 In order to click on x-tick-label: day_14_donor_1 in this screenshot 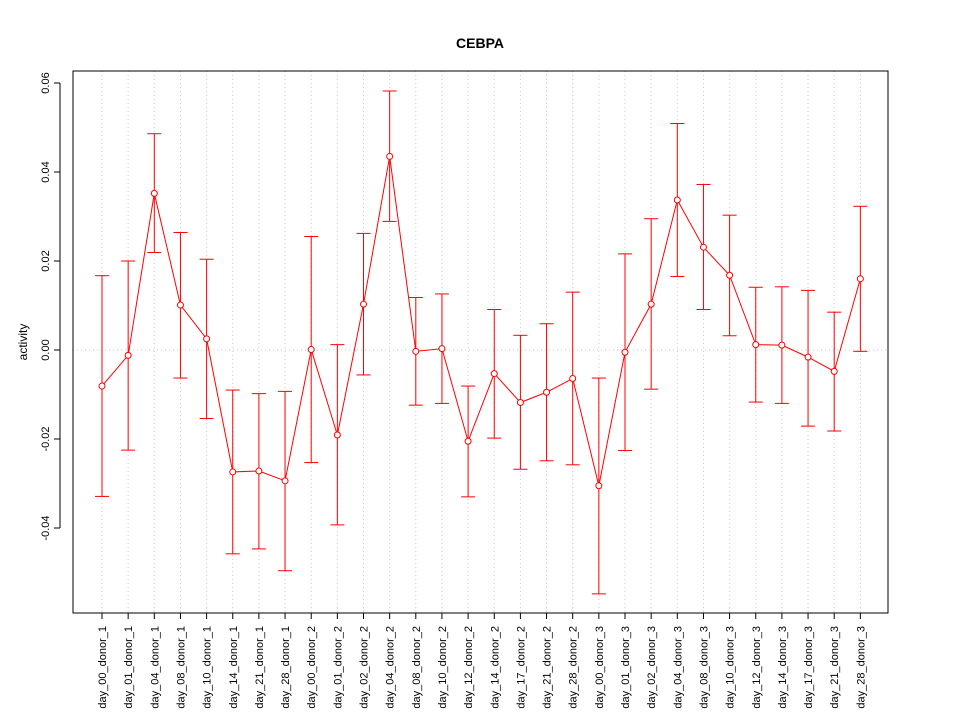, I will do `click(234, 667)`.